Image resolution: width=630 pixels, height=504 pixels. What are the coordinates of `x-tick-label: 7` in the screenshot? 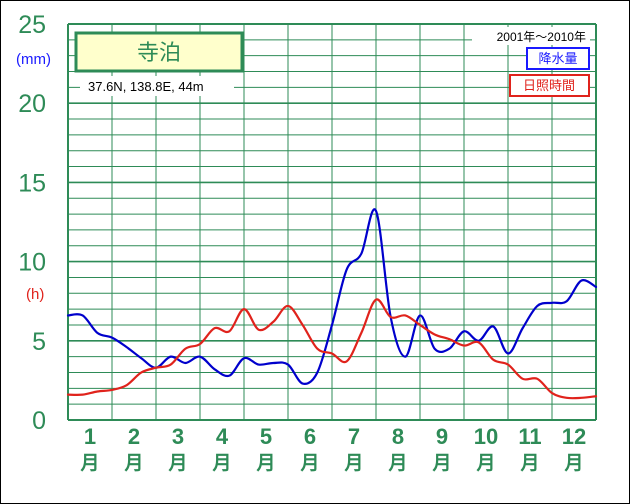 It's located at (354, 436).